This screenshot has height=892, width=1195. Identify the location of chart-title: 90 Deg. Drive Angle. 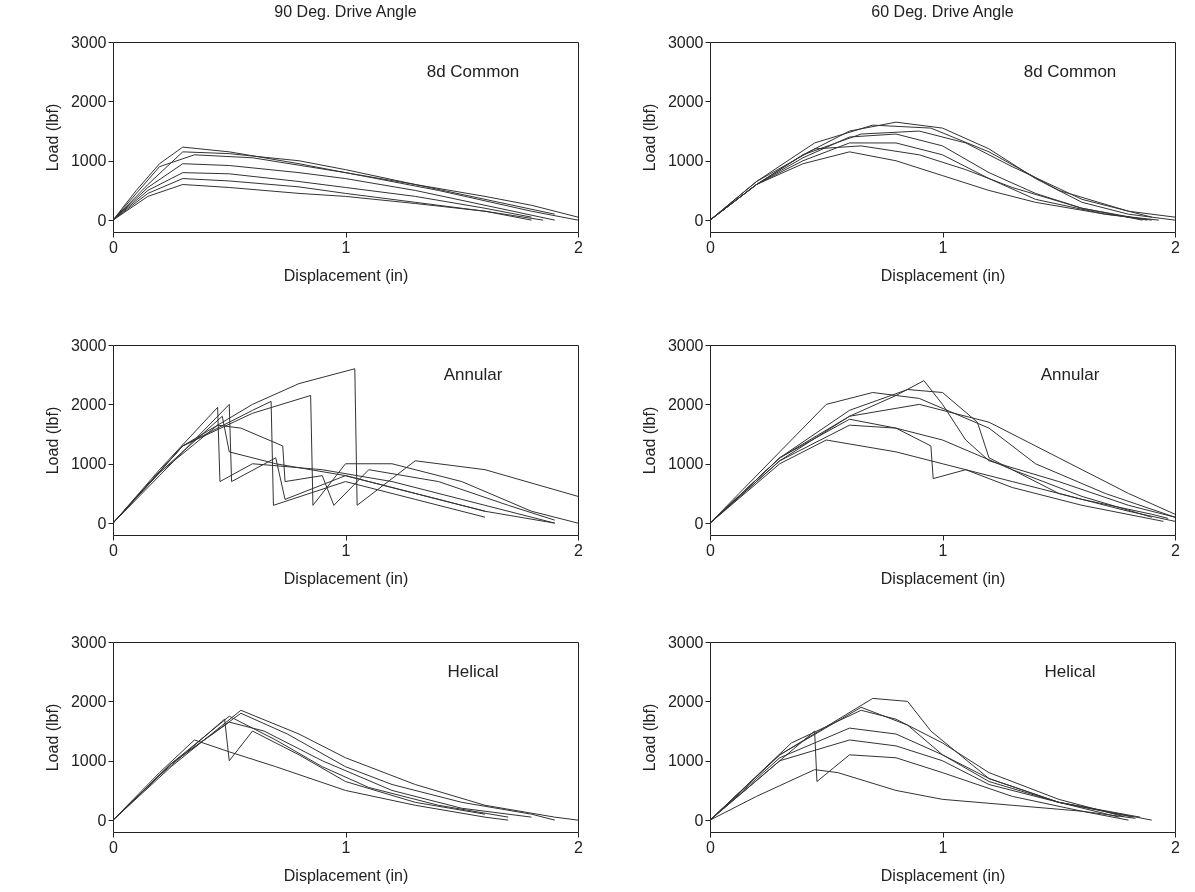
(345, 11).